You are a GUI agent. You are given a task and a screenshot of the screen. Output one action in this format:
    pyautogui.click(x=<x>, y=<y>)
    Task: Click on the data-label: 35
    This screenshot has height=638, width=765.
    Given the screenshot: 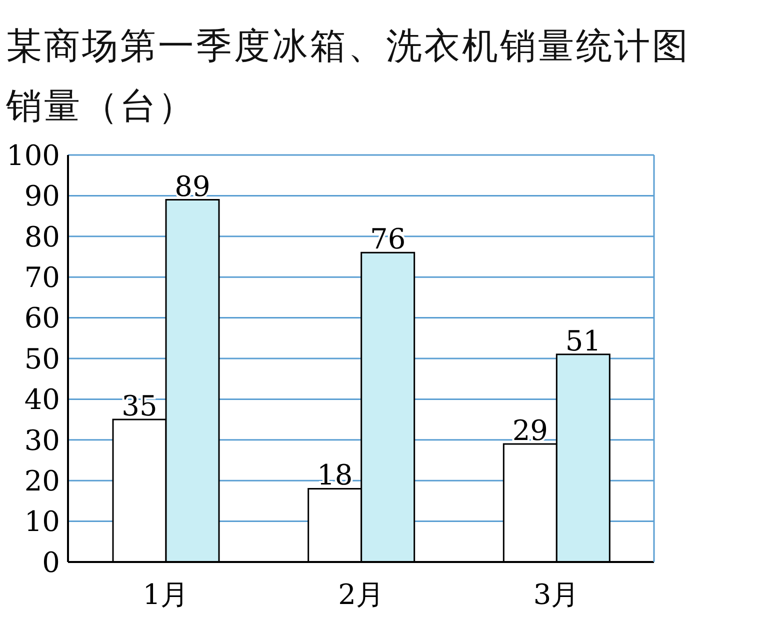 What is the action you would take?
    pyautogui.click(x=140, y=406)
    